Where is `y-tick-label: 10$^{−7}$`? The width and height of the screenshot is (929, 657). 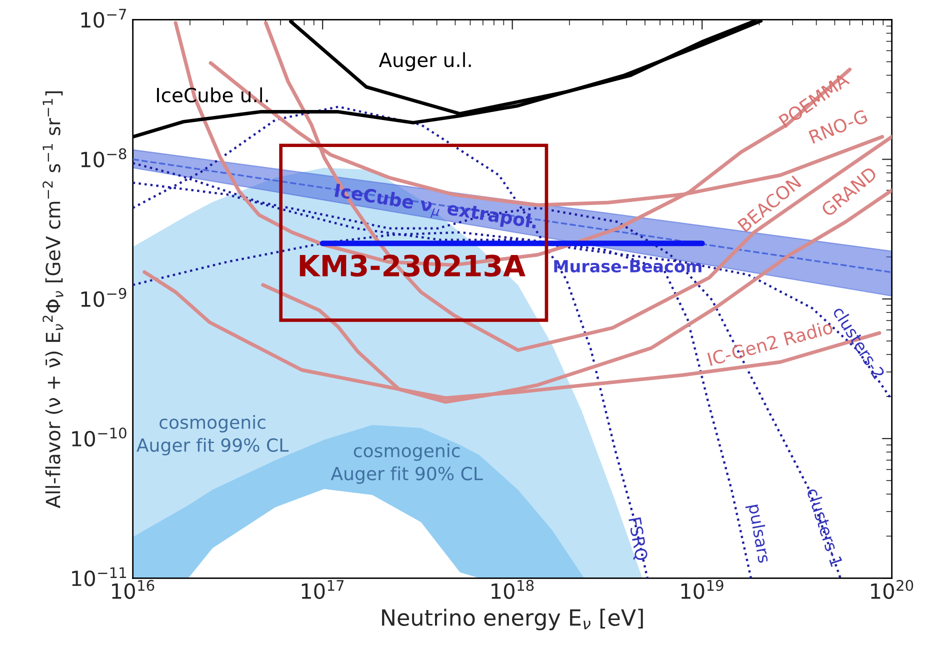
y-tick-label: 10$^{−7}$ is located at coordinates (103, 18).